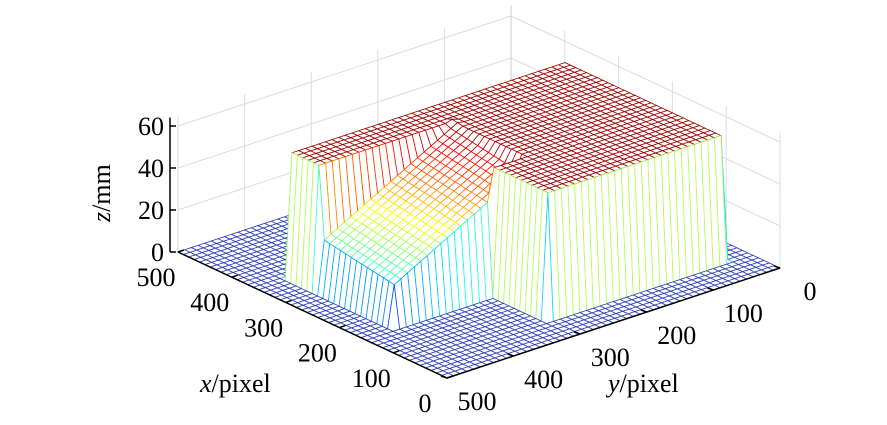 This screenshot has height=425, width=887. Describe the element at coordinates (610, 357) in the screenshot. I see `y-tick-label: 300` at that location.